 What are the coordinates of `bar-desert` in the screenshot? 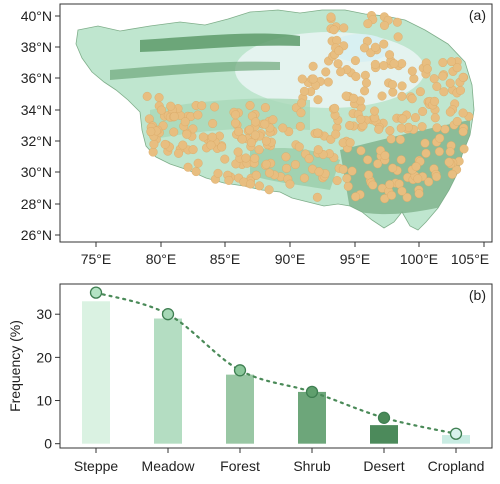 It's located at (384, 434).